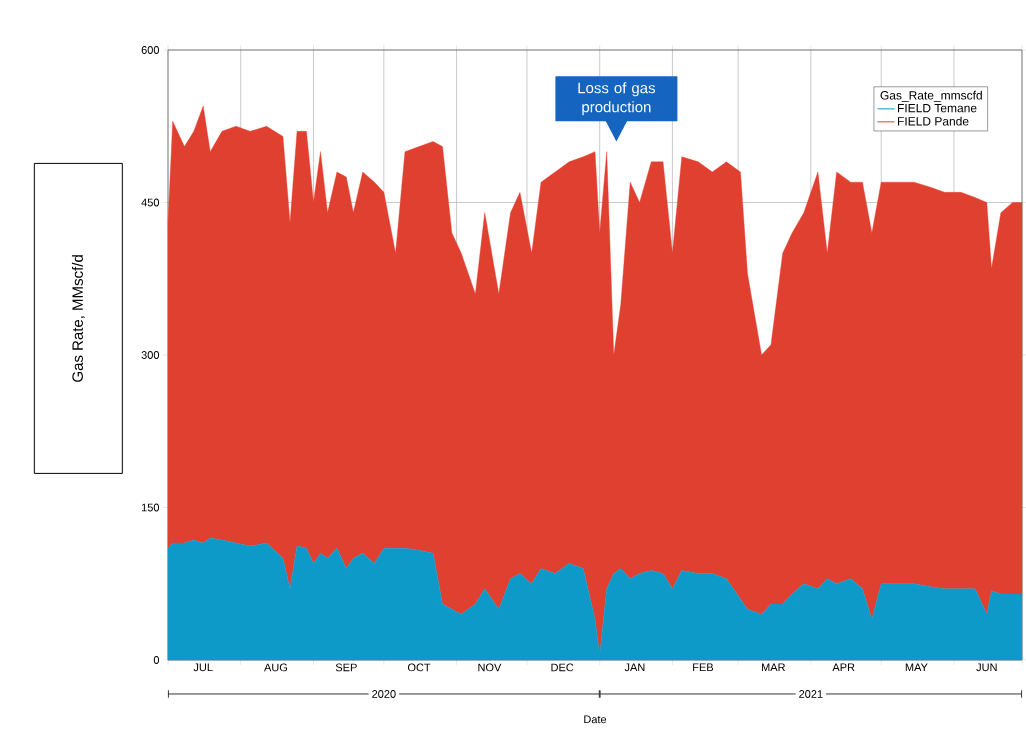 This screenshot has height=755, width=1026. Describe the element at coordinates (916, 667) in the screenshot. I see `x-tick-label: MAY` at that location.